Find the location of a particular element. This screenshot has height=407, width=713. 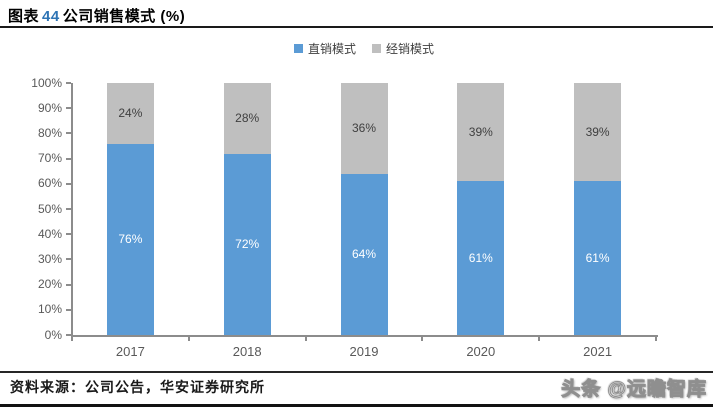

source-note: 资料来源：公司公告，华安证券研究所 is located at coordinates (137, 388).